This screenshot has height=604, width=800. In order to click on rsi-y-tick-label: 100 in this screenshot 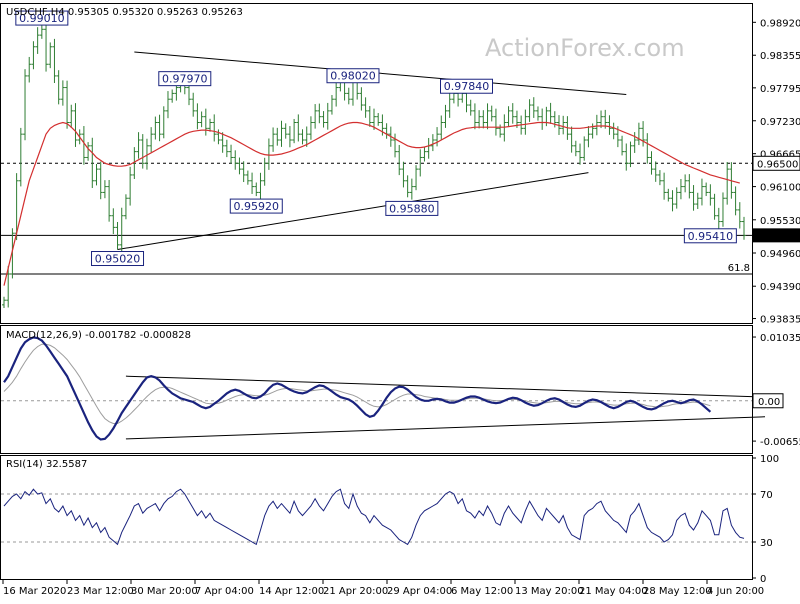, I will do `click(769, 459)`.